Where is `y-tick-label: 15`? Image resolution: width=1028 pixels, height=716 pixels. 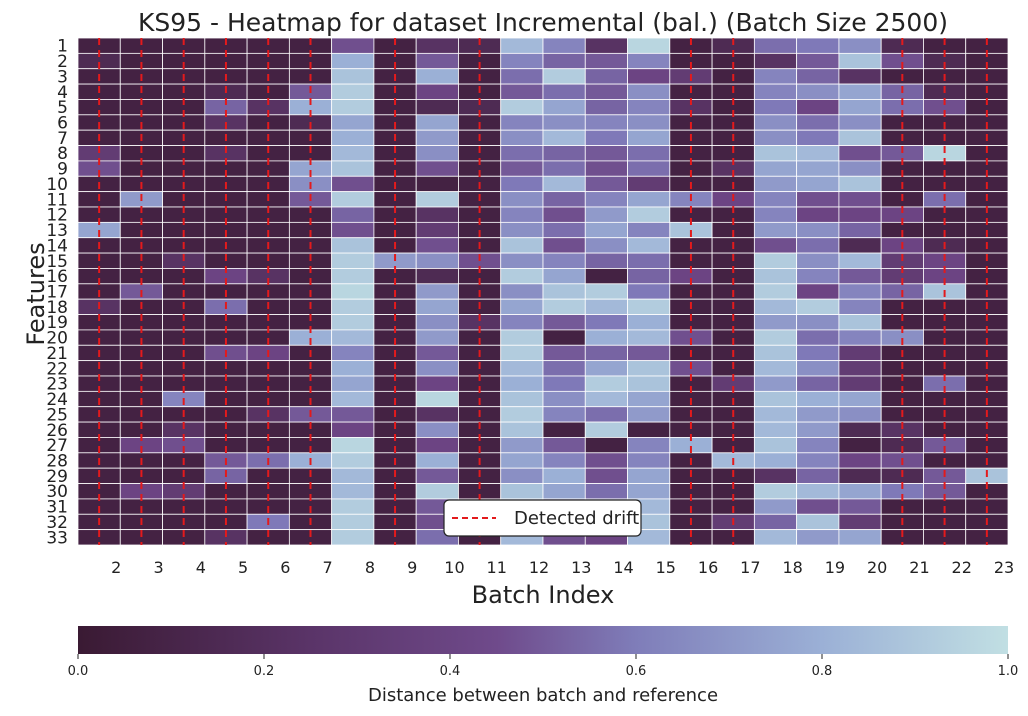 y-tick-label: 15 is located at coordinates (57, 262).